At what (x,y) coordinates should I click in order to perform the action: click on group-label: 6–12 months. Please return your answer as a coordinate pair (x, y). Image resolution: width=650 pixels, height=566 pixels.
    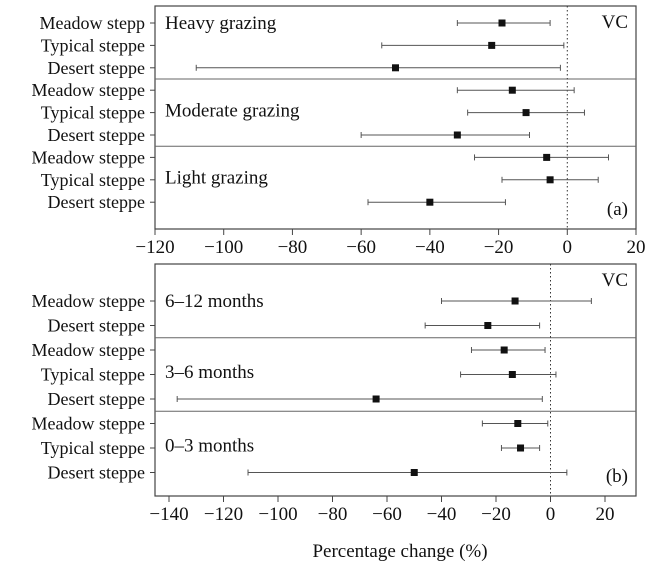
    Looking at the image, I should click on (214, 301).